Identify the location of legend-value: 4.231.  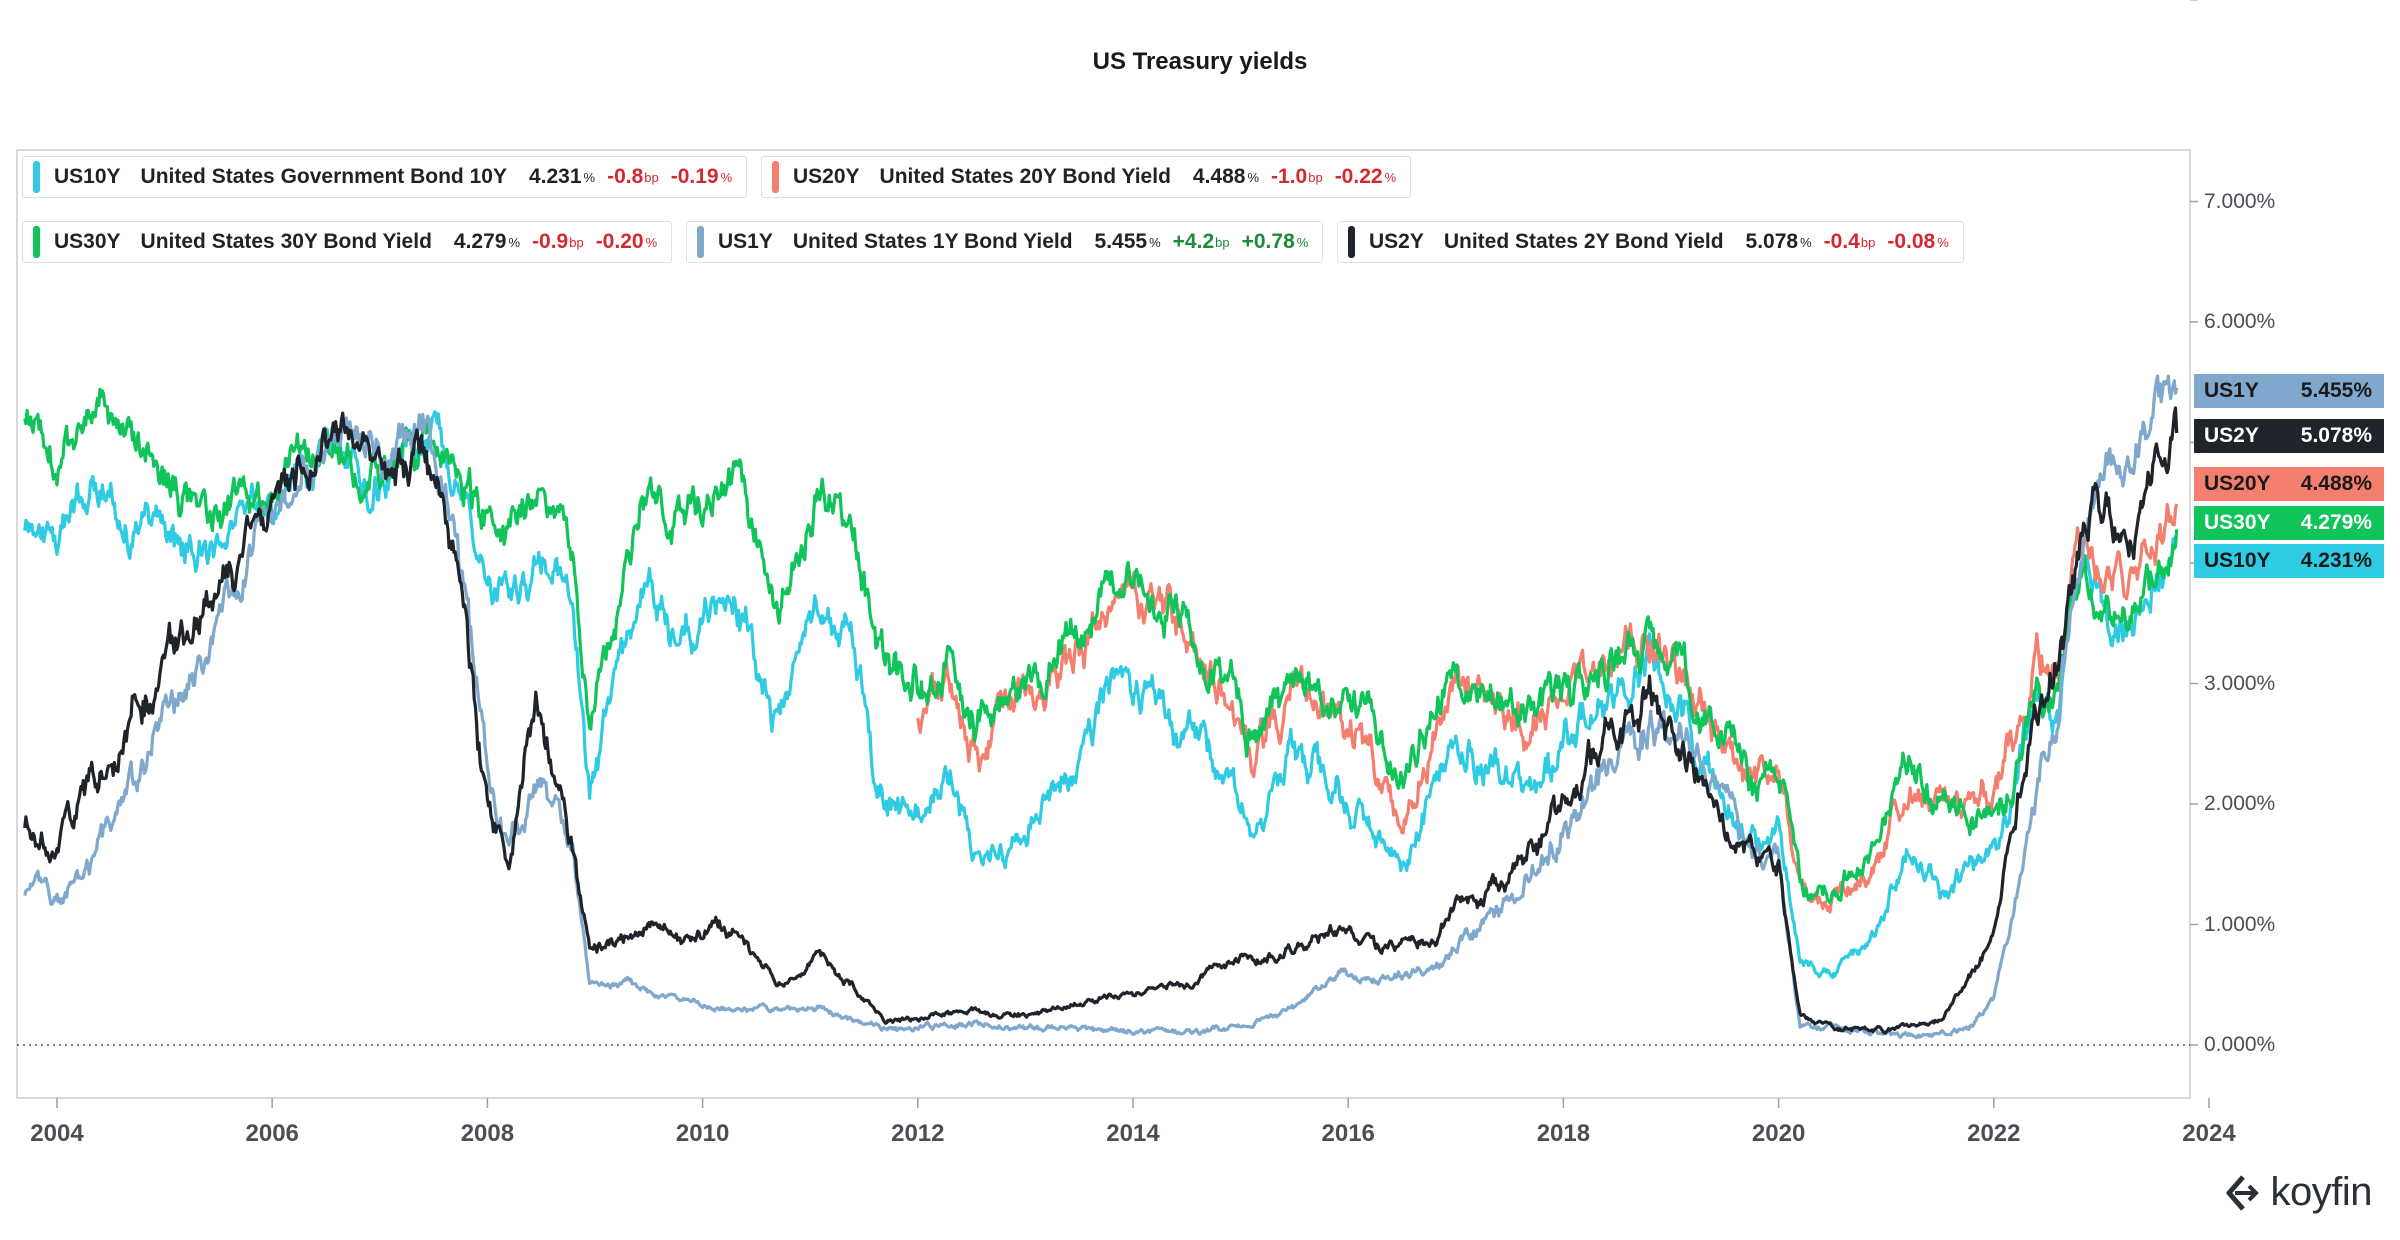
(555, 176).